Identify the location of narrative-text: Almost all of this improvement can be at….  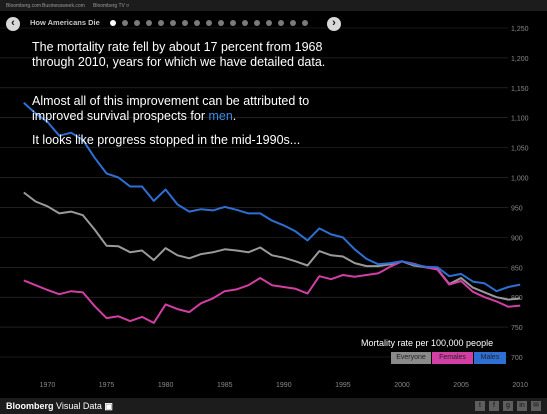
(171, 108).